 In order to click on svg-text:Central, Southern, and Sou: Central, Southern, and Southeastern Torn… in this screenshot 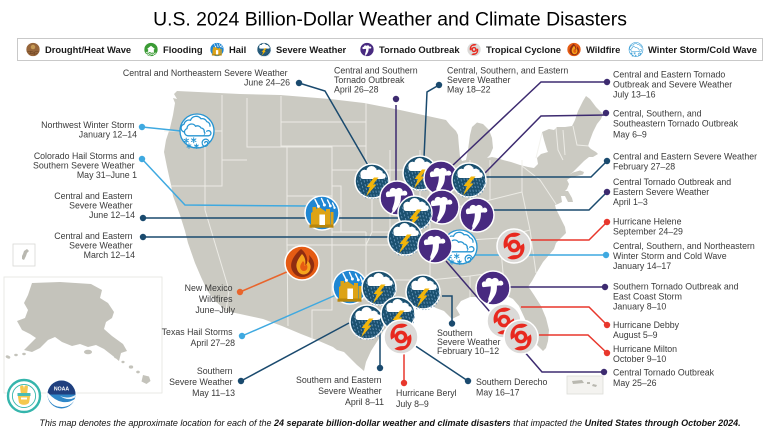, I will do `click(677, 124)`.